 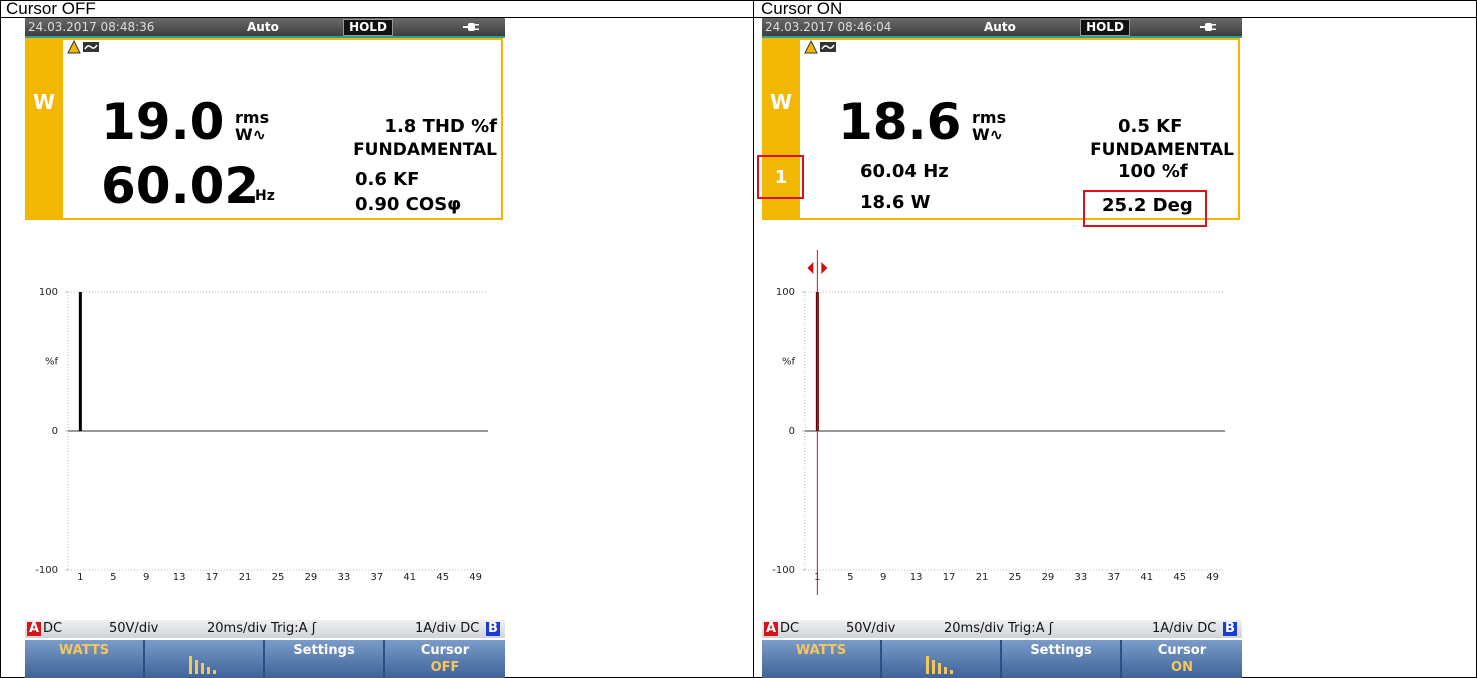 I want to click on cursor-state: OFF, so click(x=445, y=667).